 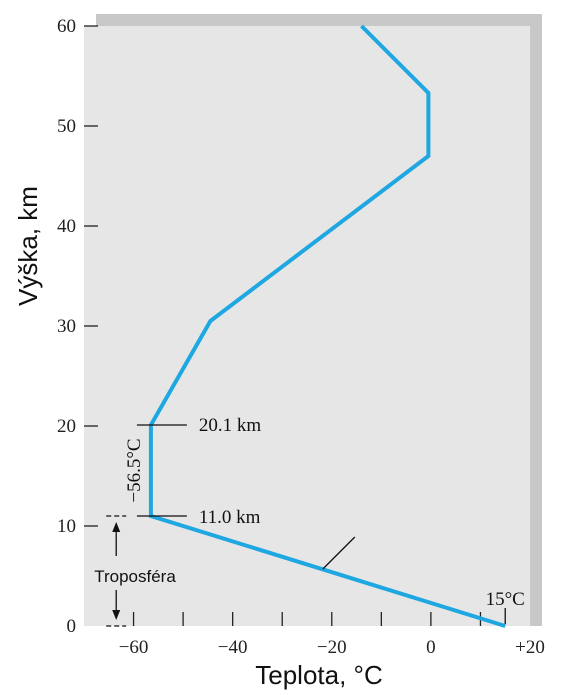 What do you see at coordinates (66, 426) in the screenshot?
I see `y-tick-label: 20` at bounding box center [66, 426].